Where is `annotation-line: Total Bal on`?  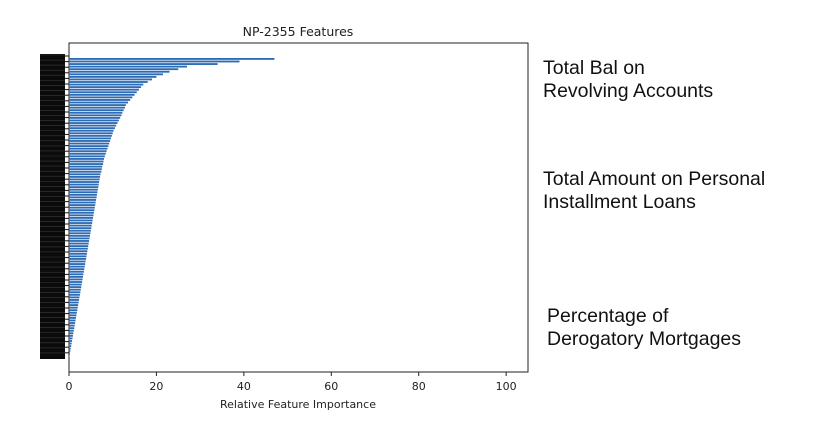
annotation-line: Total Bal on is located at coordinates (594, 68).